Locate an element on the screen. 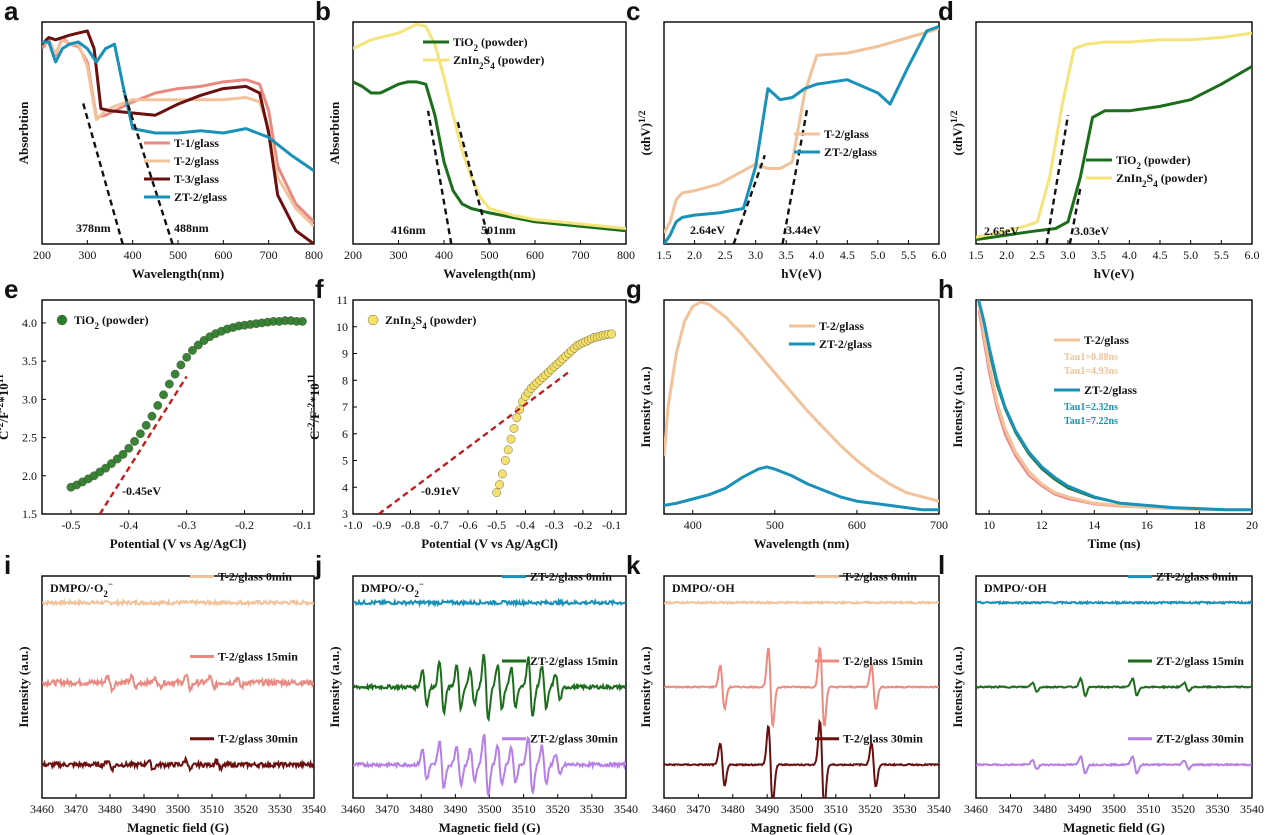 Image resolution: width=1268 pixels, height=835 pixels. x-tick-label: 300 is located at coordinates (87, 255).